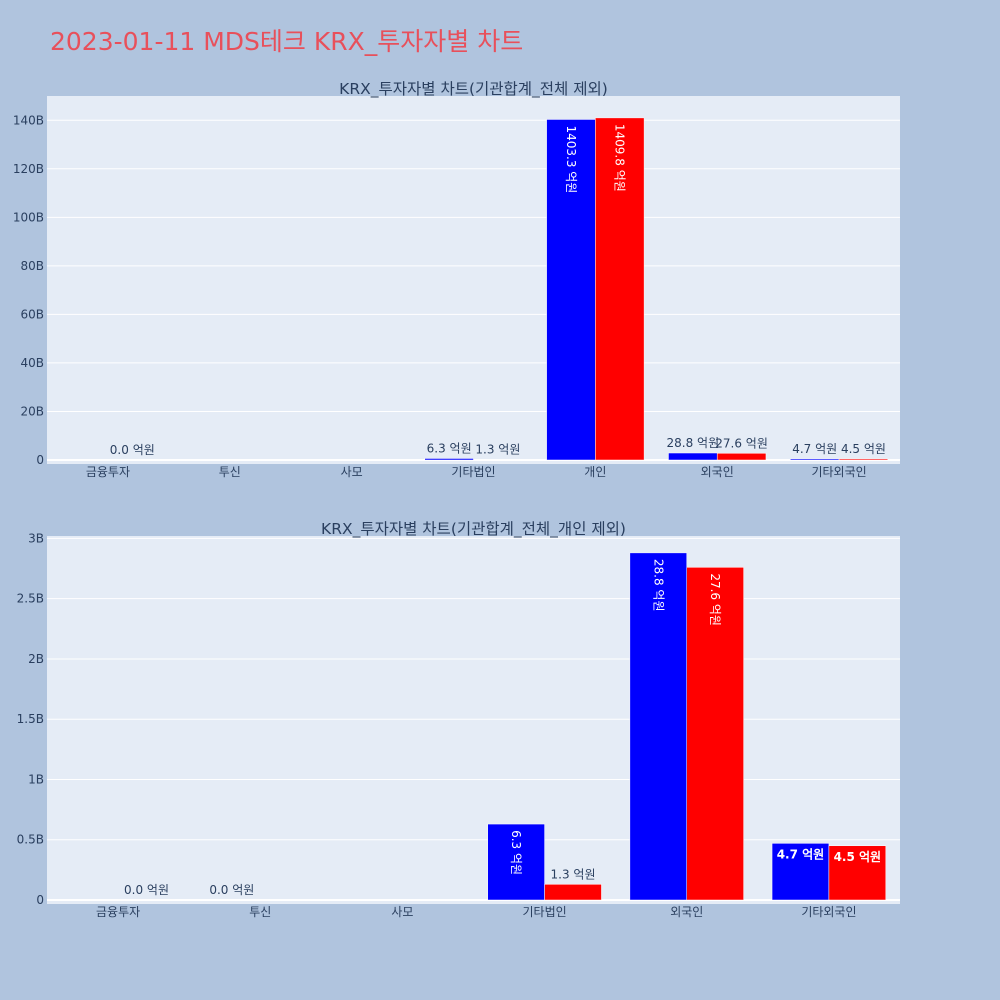 Image resolution: width=1000 pixels, height=1000 pixels. I want to click on chart-title: KRX_투자자별 차트(기관합계_전체_개인 제외), so click(473, 529).